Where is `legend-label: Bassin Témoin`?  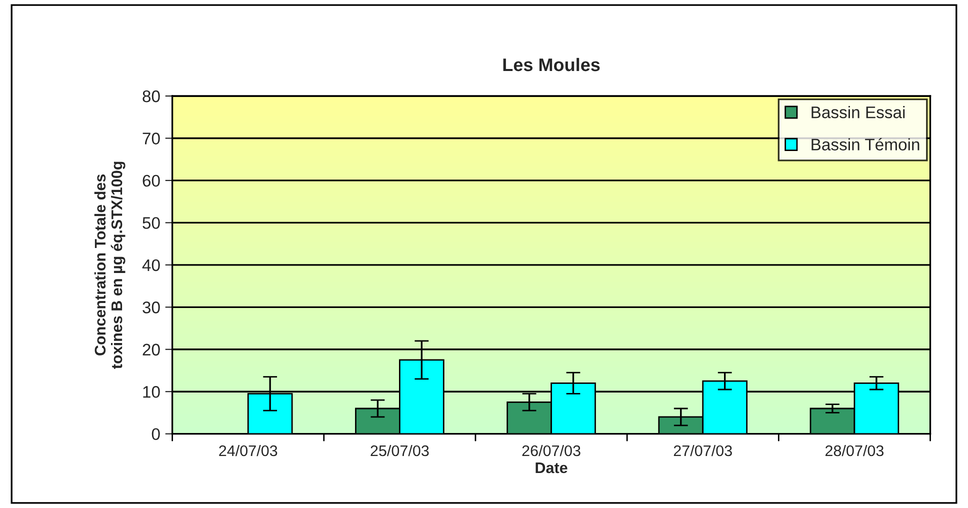 legend-label: Bassin Témoin is located at coordinates (866, 144).